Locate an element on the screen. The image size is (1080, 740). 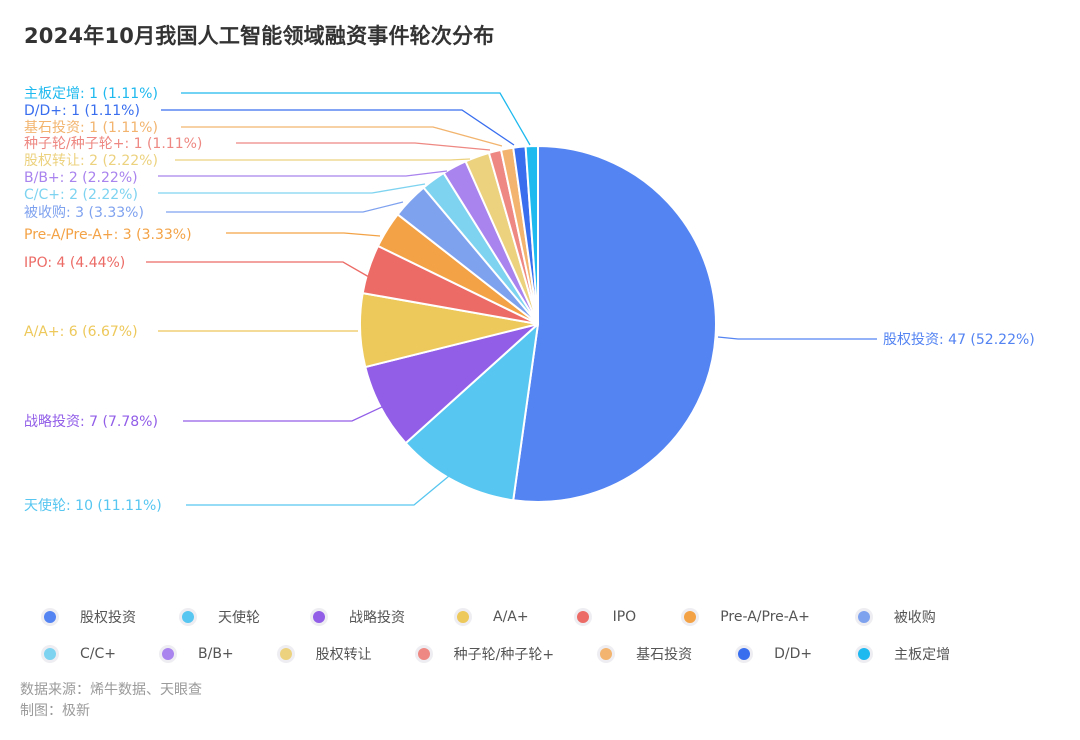
slice-label: 股权转让: 2 (2.22%) is located at coordinates (91, 161).